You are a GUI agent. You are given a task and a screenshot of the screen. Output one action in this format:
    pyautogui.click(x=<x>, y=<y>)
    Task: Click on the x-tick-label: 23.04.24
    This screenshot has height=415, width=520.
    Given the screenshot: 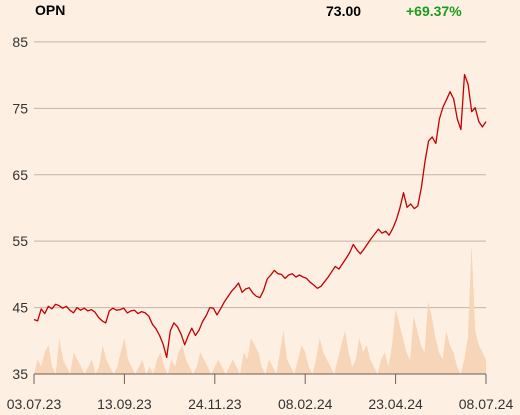 What is the action you would take?
    pyautogui.click(x=395, y=404)
    